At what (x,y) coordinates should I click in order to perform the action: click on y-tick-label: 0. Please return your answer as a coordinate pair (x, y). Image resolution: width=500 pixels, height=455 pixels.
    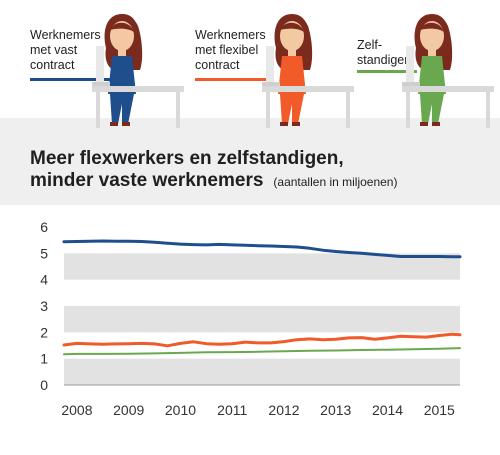
    Looking at the image, I should click on (44, 385).